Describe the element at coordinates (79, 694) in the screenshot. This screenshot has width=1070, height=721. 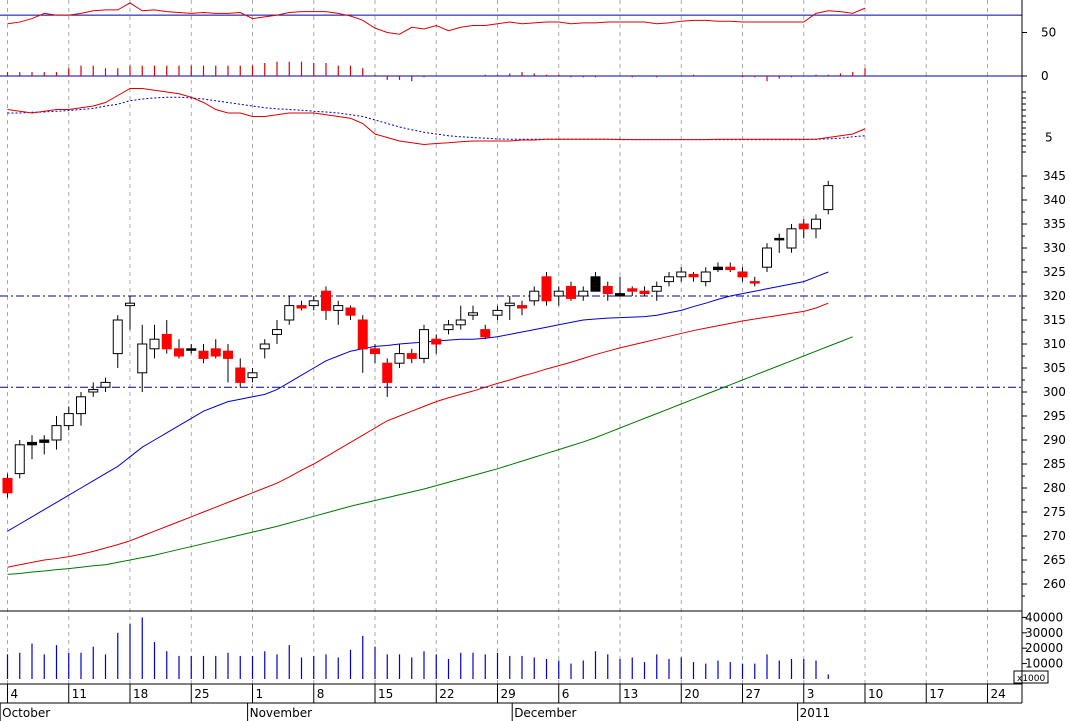
I see `x-day-label: 11` at that location.